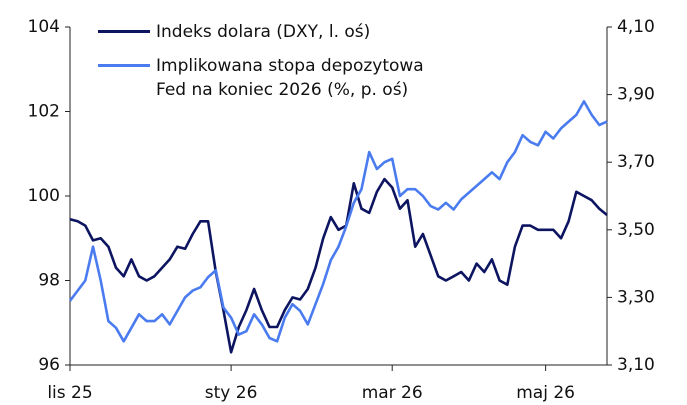 The image size is (687, 405). What do you see at coordinates (636, 365) in the screenshot?
I see `y2-tick-label: 3,10` at bounding box center [636, 365].